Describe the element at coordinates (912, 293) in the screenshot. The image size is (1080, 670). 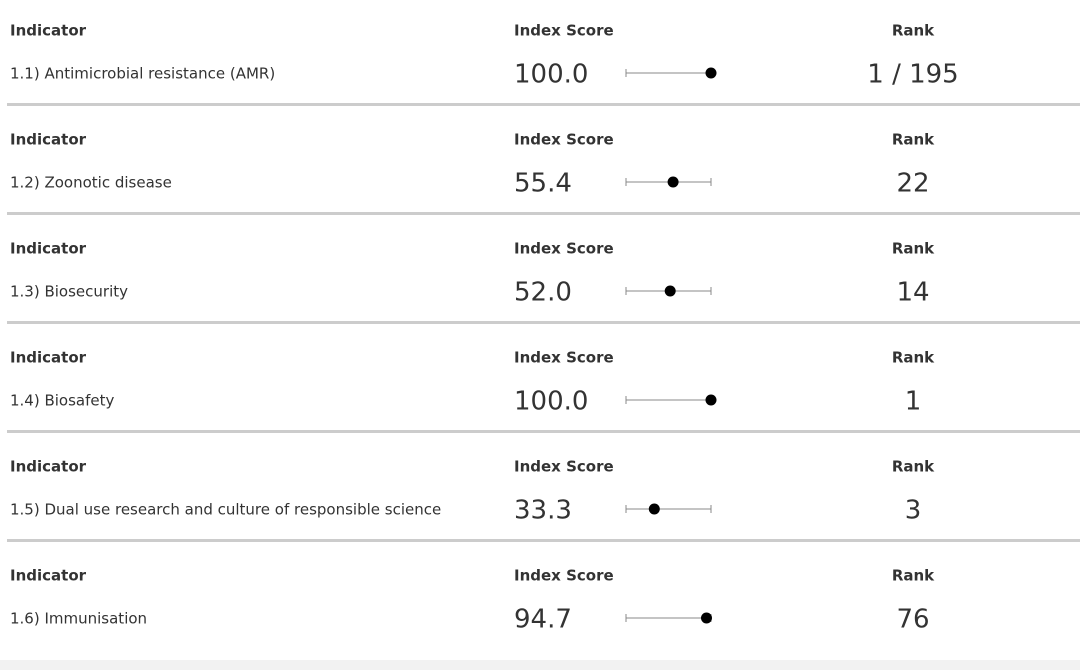
I see `rank-value: 14` at that location.